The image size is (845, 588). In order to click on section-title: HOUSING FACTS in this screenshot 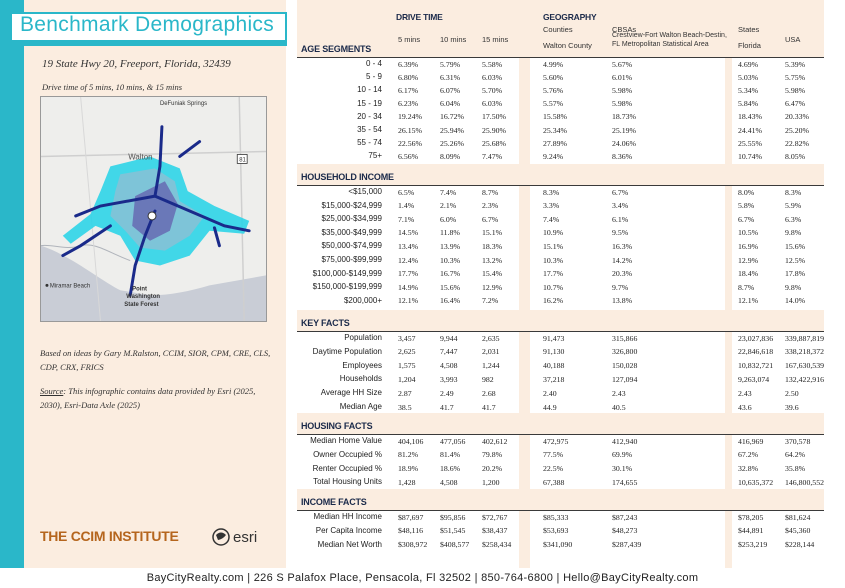, I will do `click(337, 426)`.